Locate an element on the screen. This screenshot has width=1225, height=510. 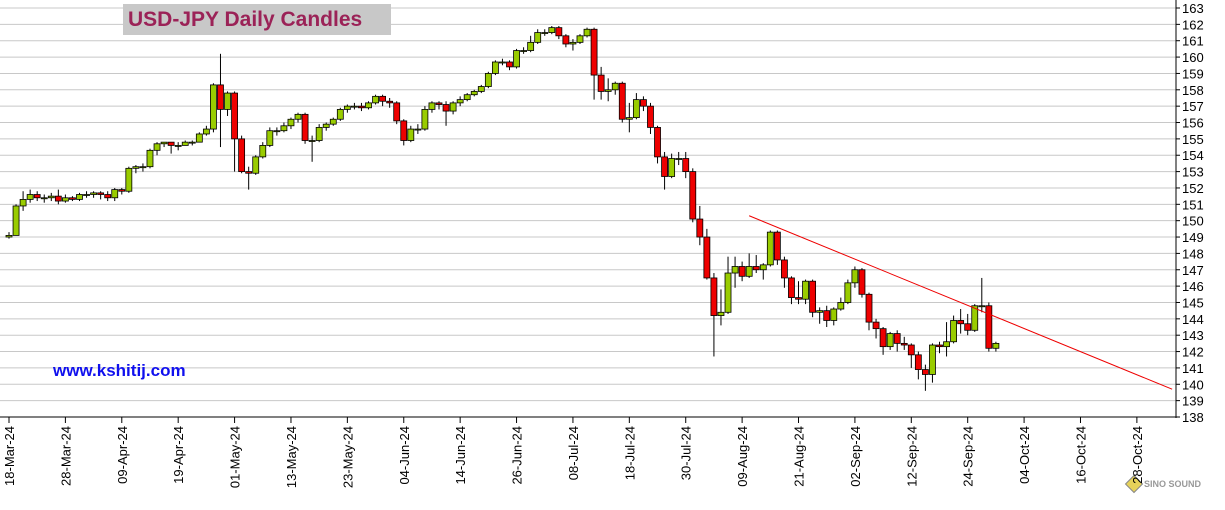
x-tick-label: 04-Jun-24 is located at coordinates (404, 455).